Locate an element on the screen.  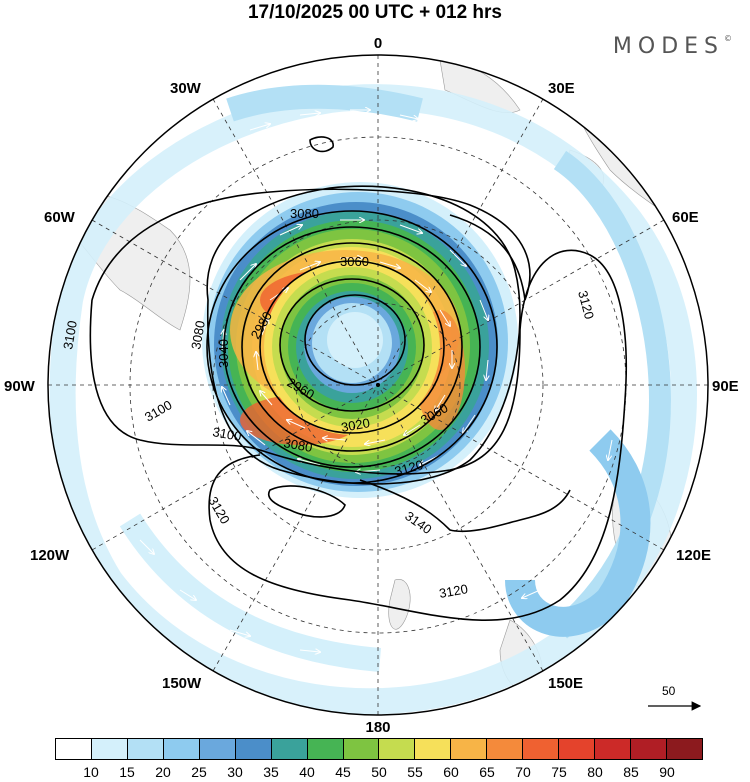
colorbar-tick-label: 55 is located at coordinates (415, 772).